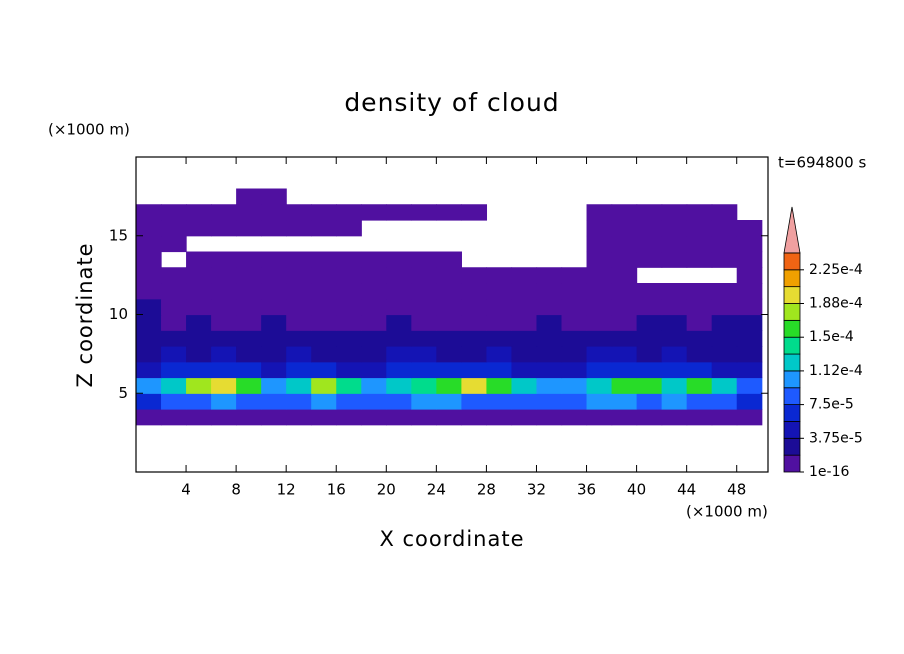 The image size is (904, 654). What do you see at coordinates (831, 405) in the screenshot?
I see `colorbar-label: 7.5e-5` at bounding box center [831, 405].